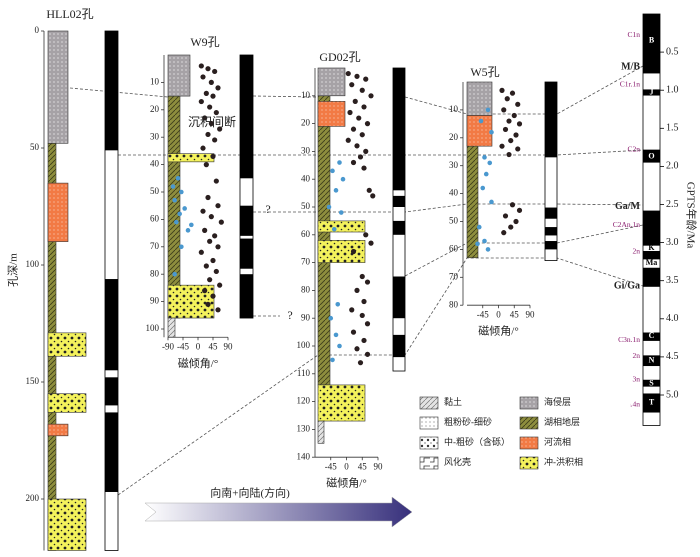  Describe the element at coordinates (457, 461) in the screenshot. I see `legend-label: 风化壳` at that location.